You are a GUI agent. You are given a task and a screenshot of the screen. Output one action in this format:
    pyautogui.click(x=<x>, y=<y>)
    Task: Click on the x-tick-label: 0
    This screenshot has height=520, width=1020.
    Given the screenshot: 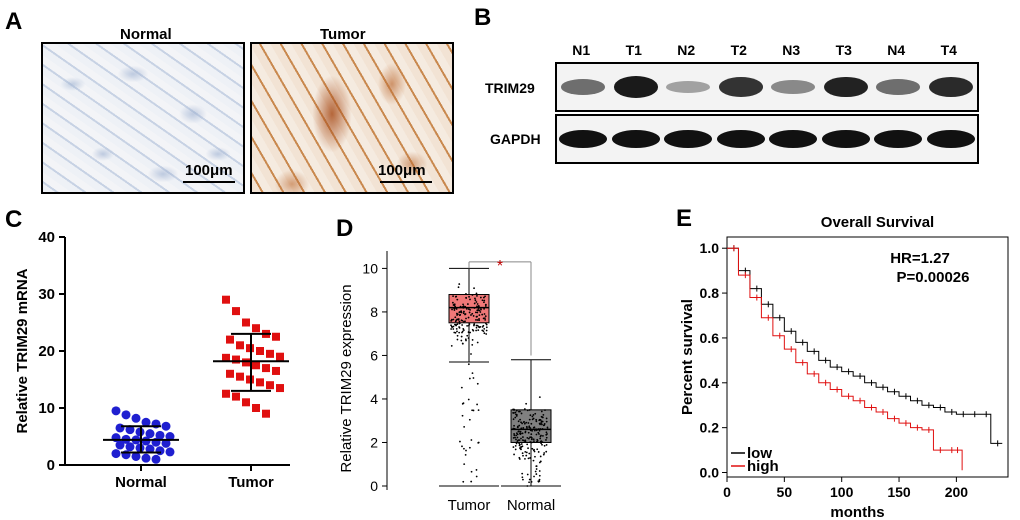 What is the action you would take?
    pyautogui.click(x=727, y=492)
    